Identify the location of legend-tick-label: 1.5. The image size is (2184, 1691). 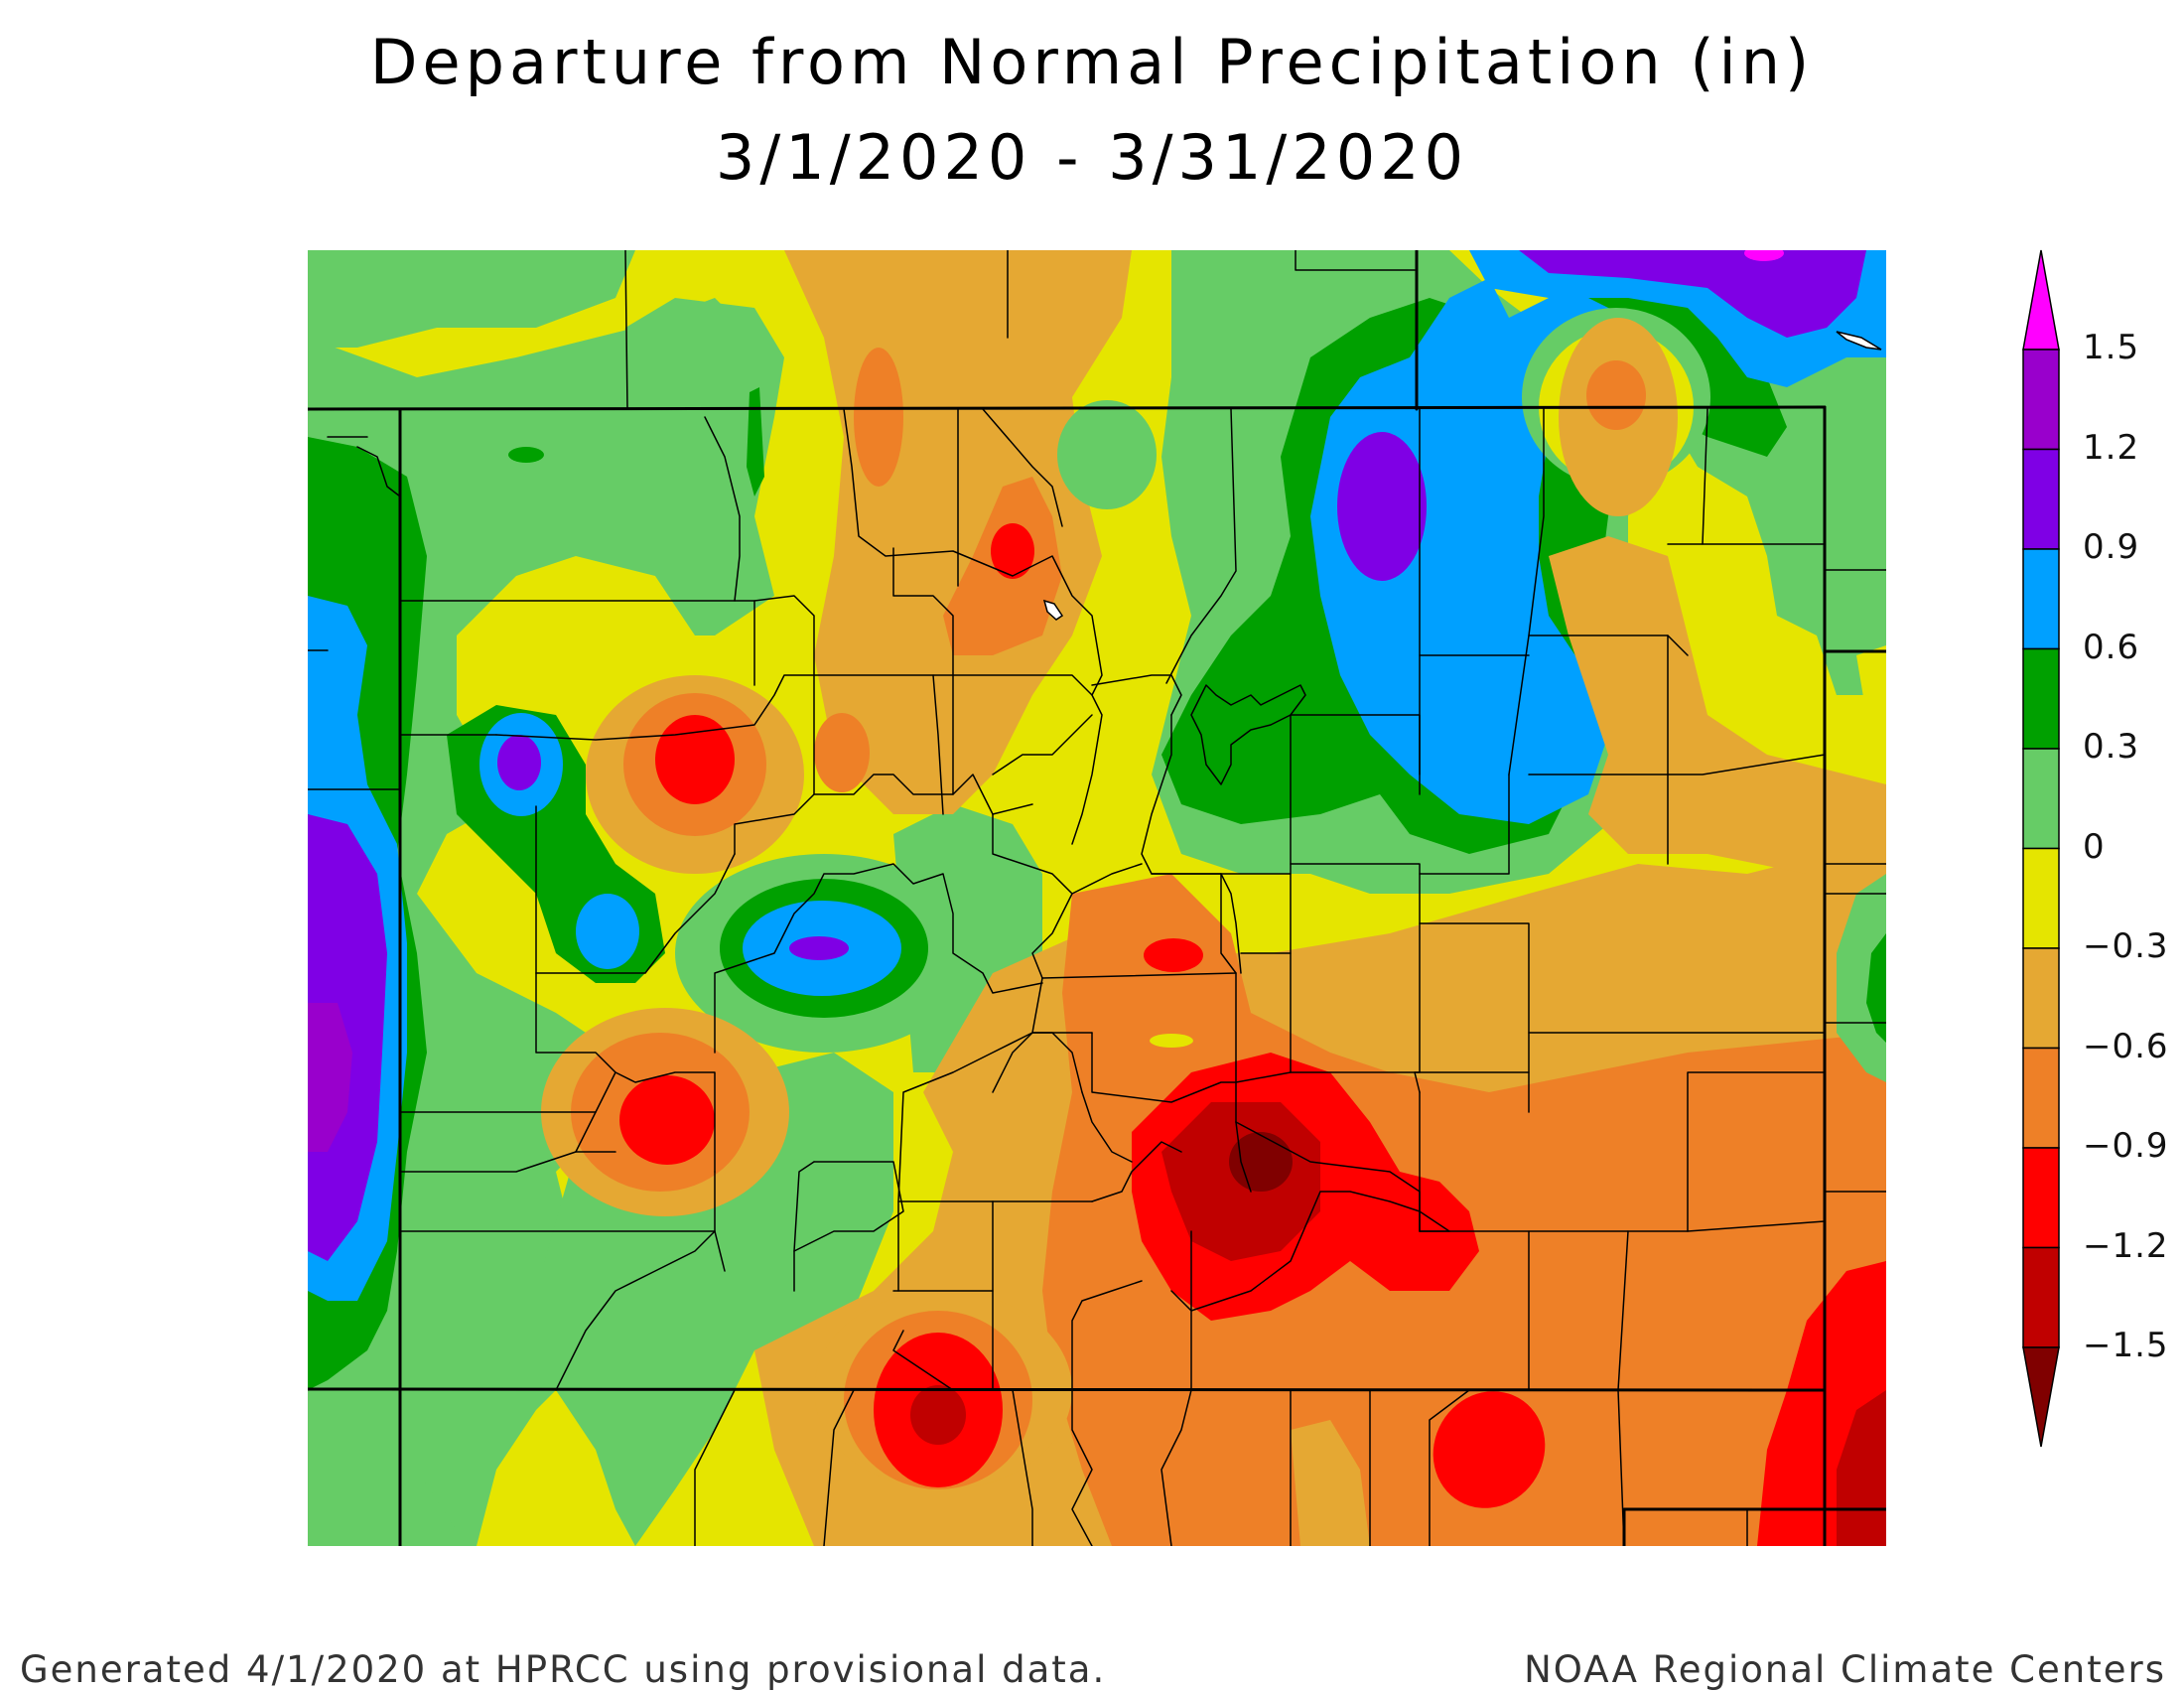
(2111, 347).